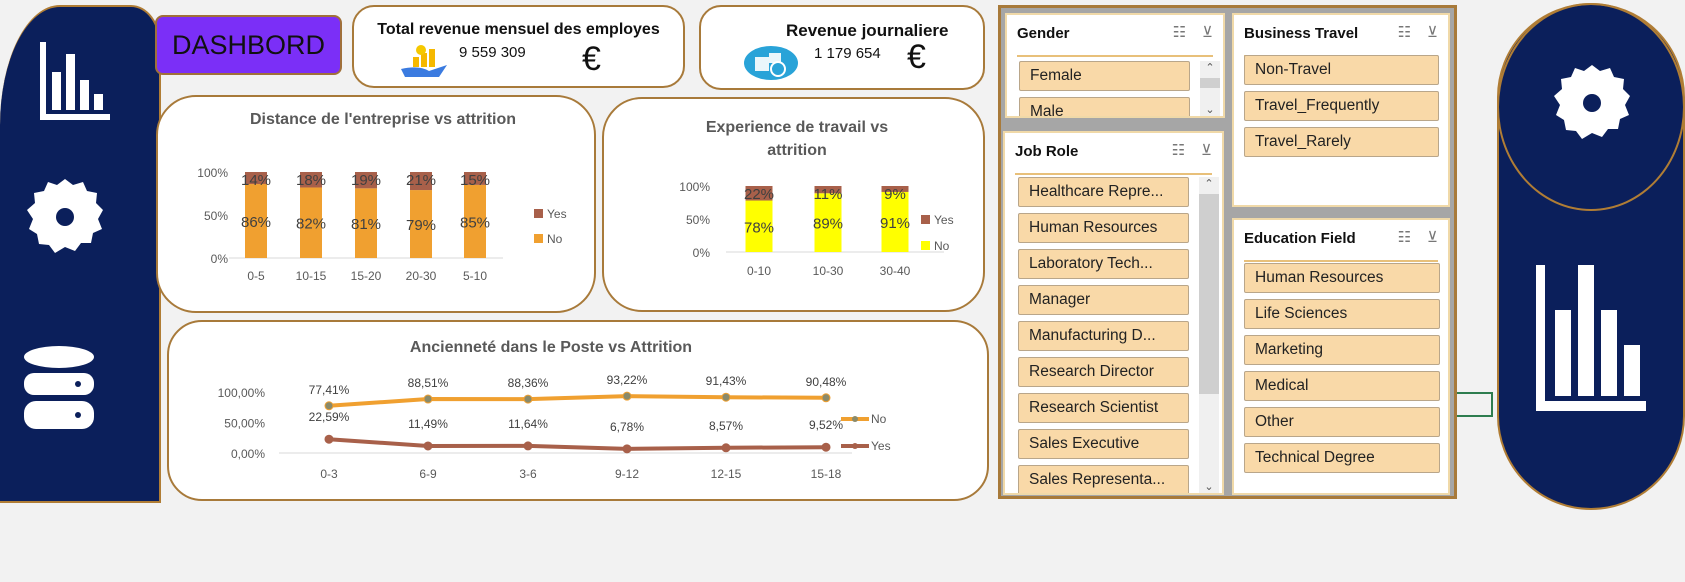 The height and width of the screenshot is (582, 1685). What do you see at coordinates (627, 380) in the screenshot?
I see `data-label: 93,22%` at bounding box center [627, 380].